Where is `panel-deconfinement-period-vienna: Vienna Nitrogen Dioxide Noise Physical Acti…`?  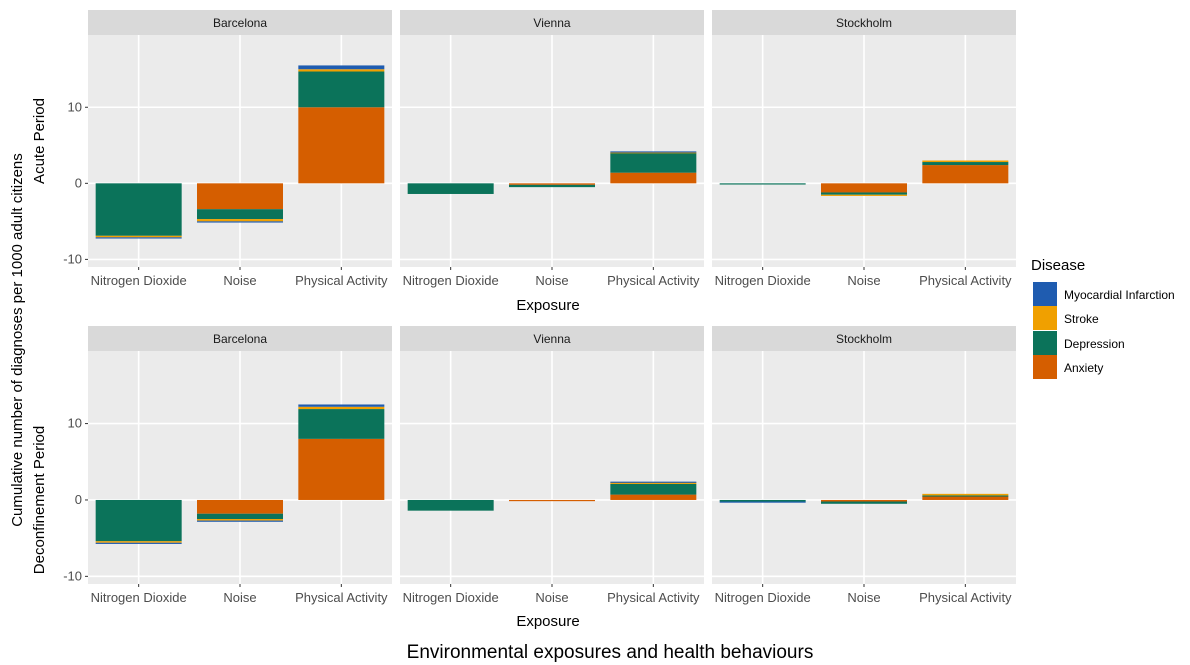
panel-deconfinement-period-vienna: Vienna Nitrogen Dioxide Noise Physical Acti… is located at coordinates (552, 465).